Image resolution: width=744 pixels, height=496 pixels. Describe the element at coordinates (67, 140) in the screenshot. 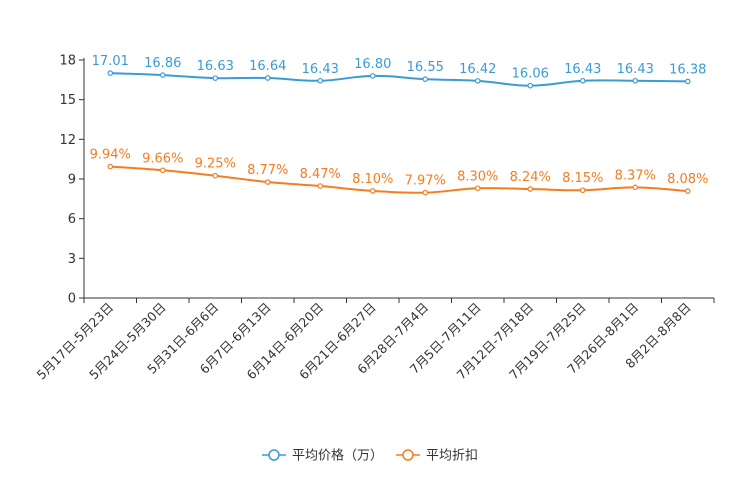

I see `y-tick-label: 12` at that location.